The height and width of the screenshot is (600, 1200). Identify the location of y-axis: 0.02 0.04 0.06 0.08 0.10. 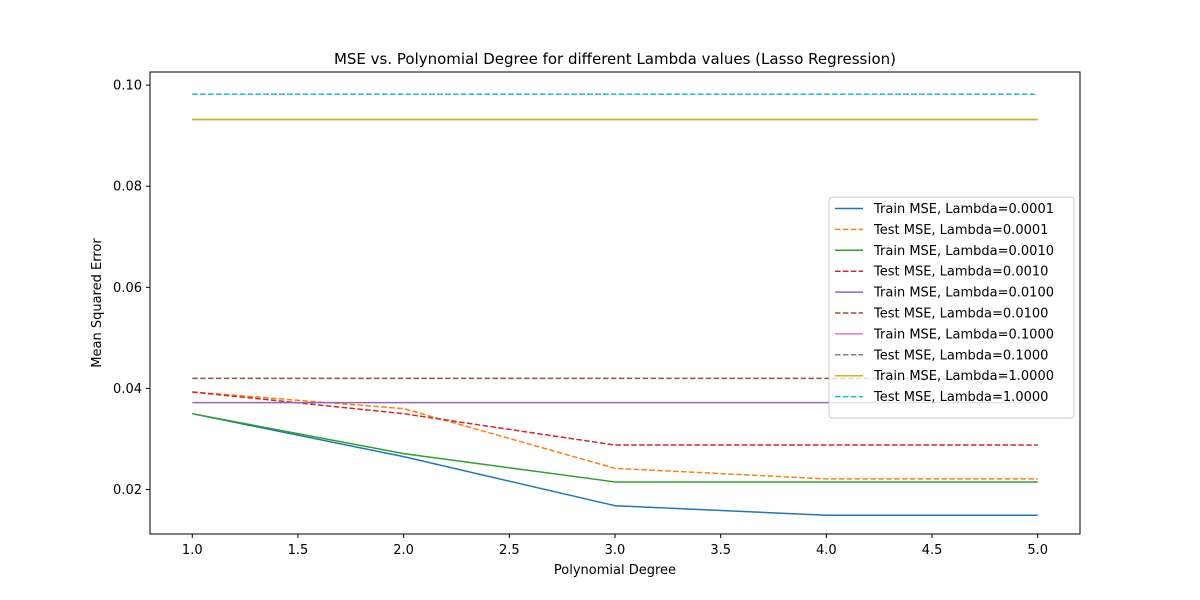
(131, 288).